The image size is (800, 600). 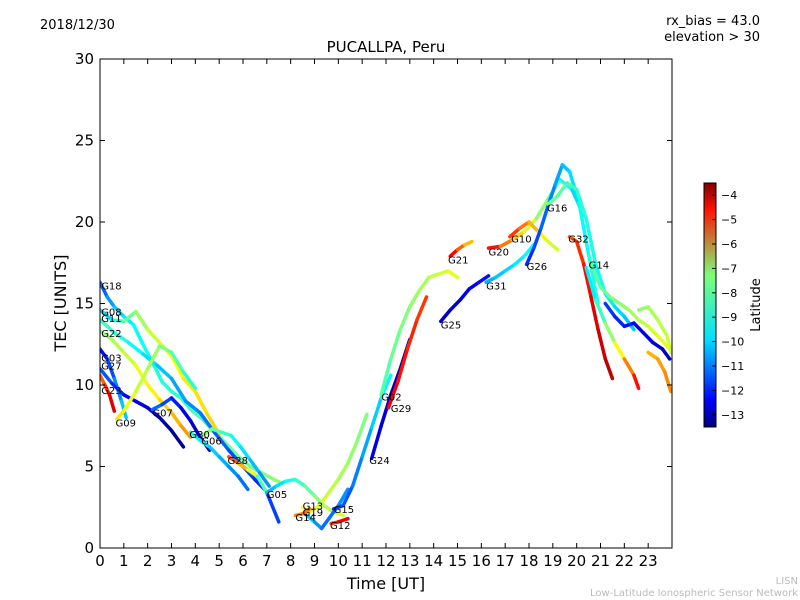 What do you see at coordinates (362, 561) in the screenshot?
I see `x-tick-label: 11` at bounding box center [362, 561].